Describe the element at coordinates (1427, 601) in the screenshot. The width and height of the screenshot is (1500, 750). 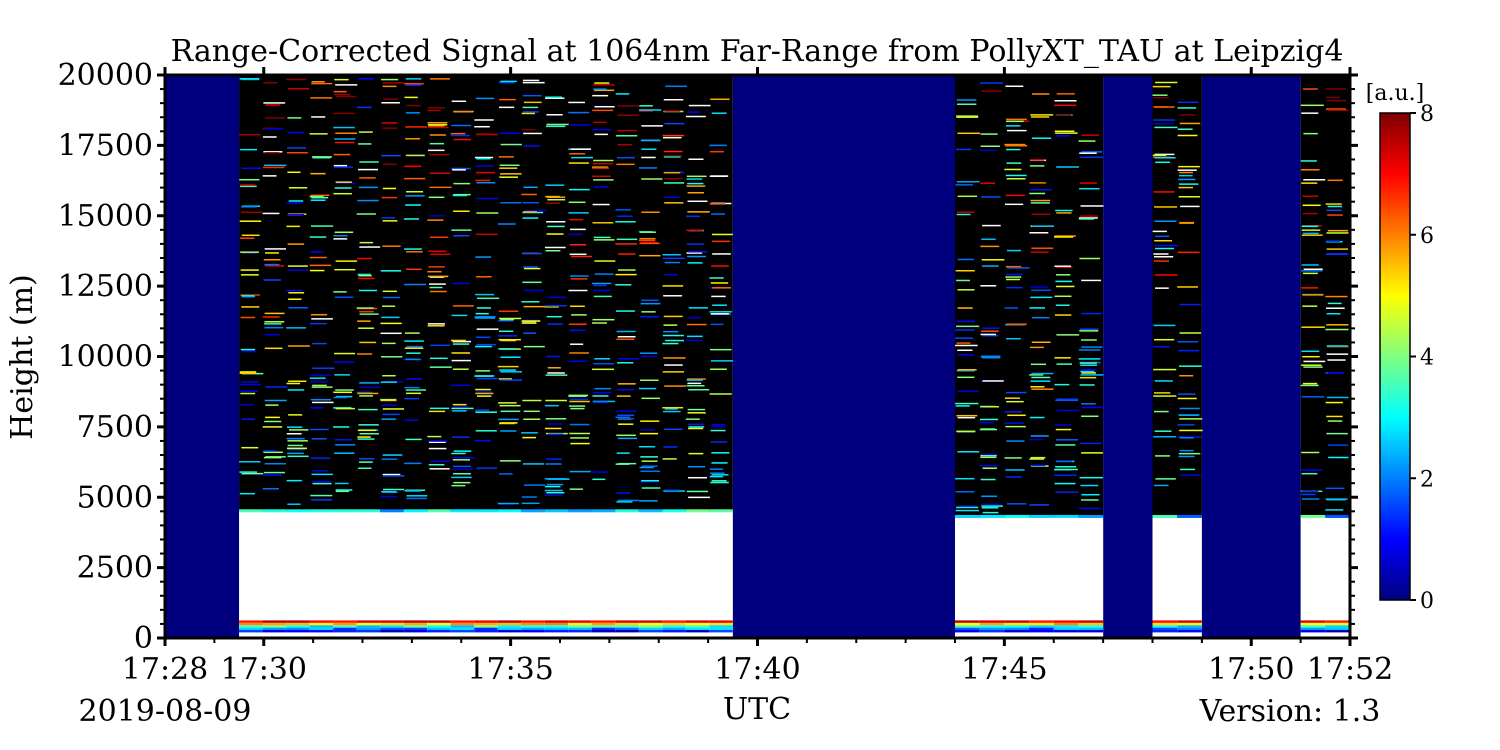
I see `colorbar-tick-label: 0` at that location.